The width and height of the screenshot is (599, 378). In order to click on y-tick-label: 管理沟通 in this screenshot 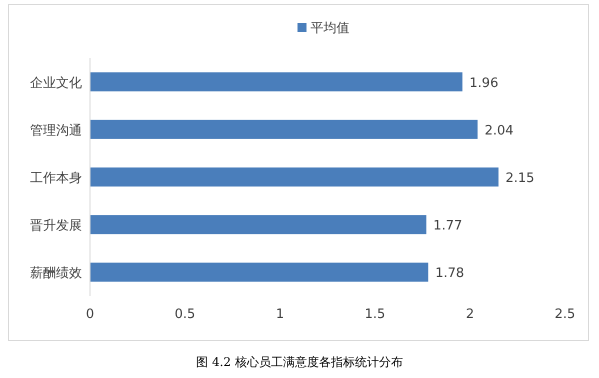, I will do `click(56, 130)`.